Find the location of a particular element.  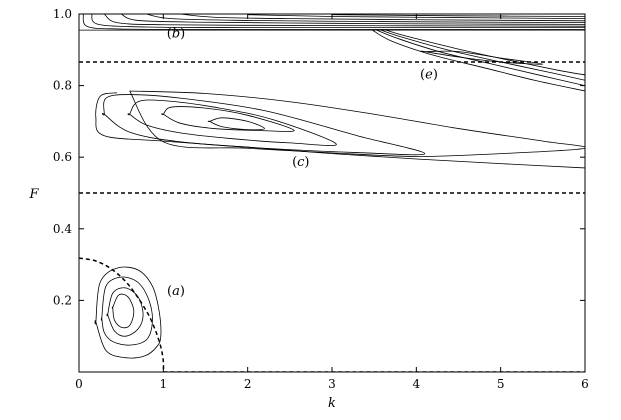

x-axis-label: k is located at coordinates (332, 403).